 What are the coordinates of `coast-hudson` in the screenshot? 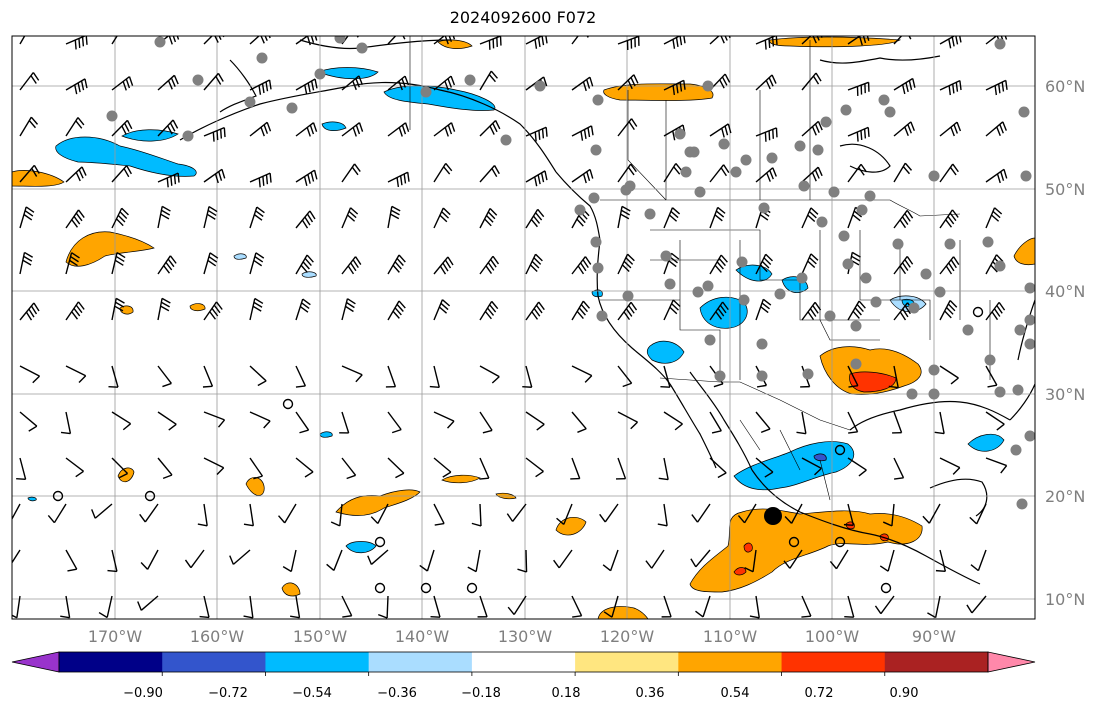 It's located at (865, 158).